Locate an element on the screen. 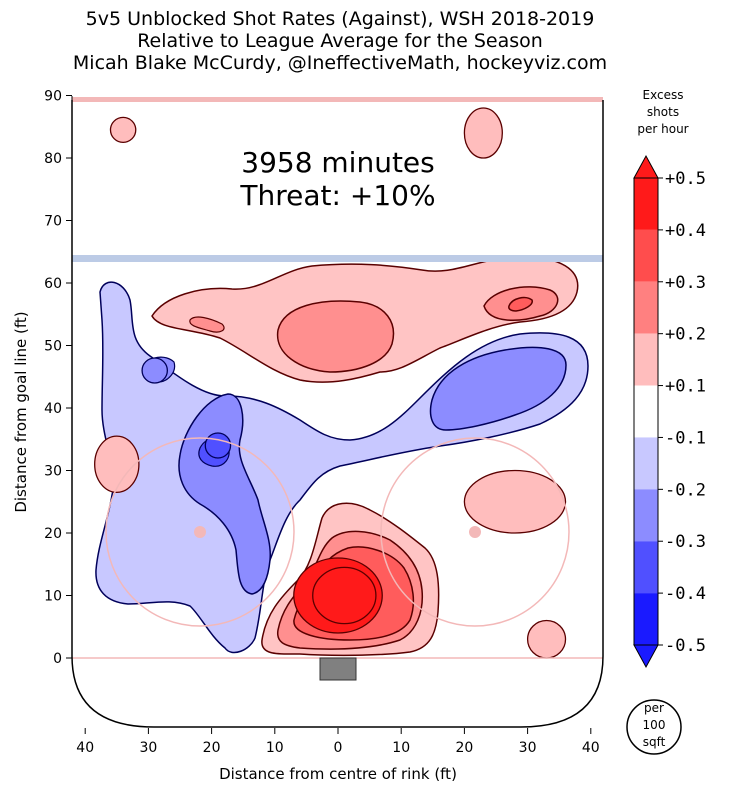  colorbar-label-line1: Excess is located at coordinates (663, 95).